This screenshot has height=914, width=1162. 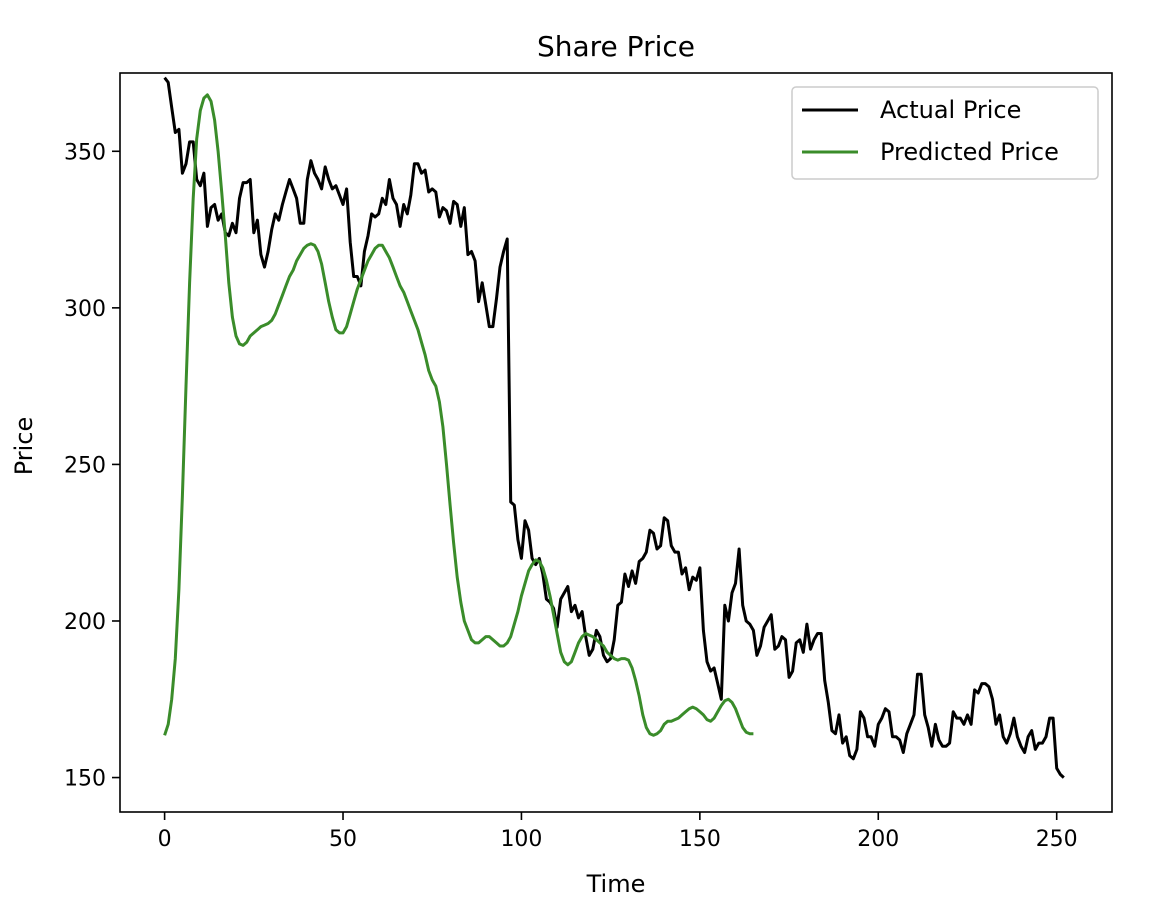 I want to click on legend-label-predicted: Predicted Price, so click(x=969, y=152).